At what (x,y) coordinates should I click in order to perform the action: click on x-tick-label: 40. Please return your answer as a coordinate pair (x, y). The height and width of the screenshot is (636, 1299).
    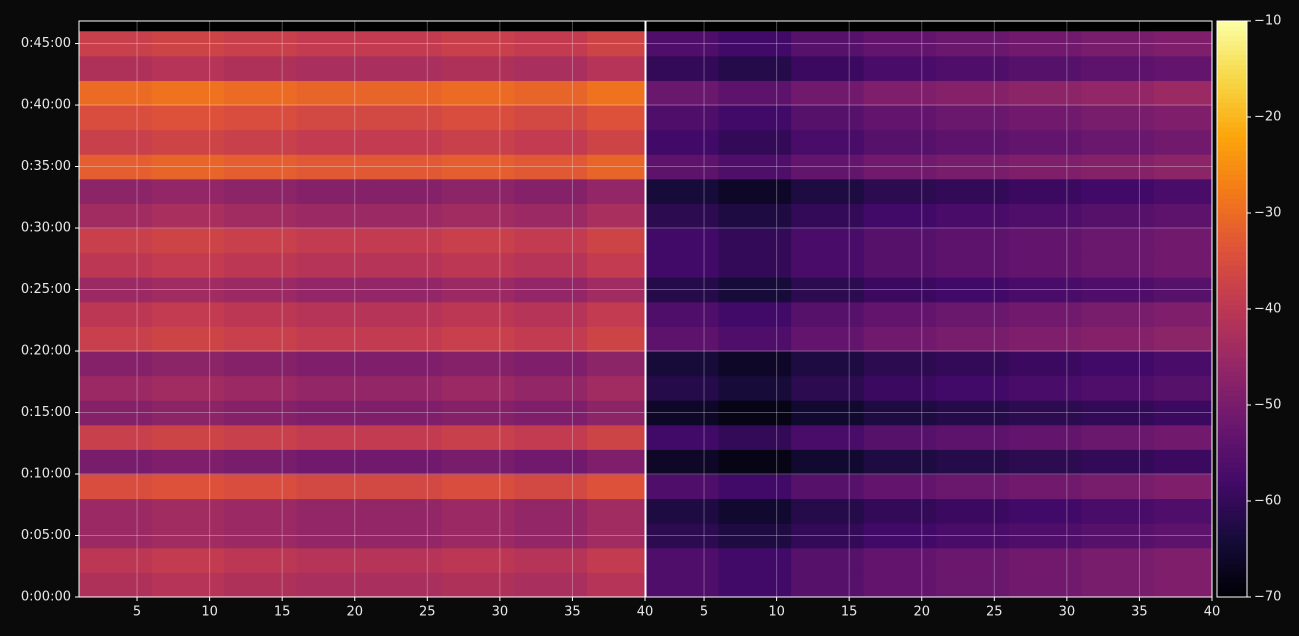
    Looking at the image, I should click on (645, 612).